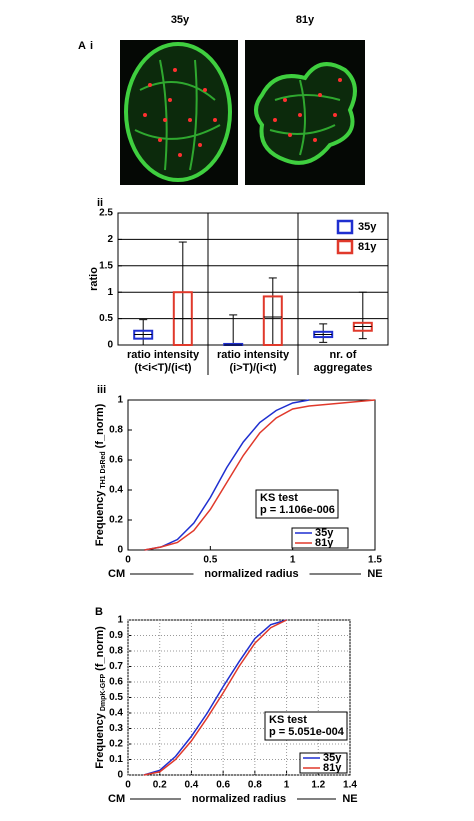 The image size is (474, 821). I want to click on x-tick-label: (t<i<T)/(i<t), so click(162, 368).